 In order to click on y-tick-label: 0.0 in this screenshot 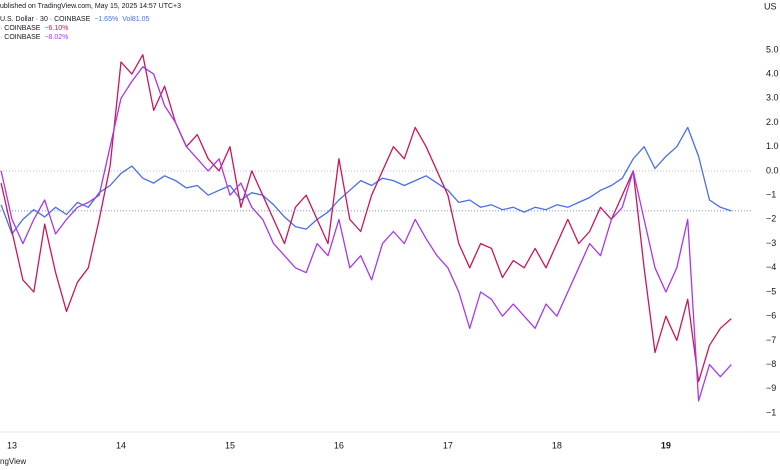, I will do `click(772, 170)`.